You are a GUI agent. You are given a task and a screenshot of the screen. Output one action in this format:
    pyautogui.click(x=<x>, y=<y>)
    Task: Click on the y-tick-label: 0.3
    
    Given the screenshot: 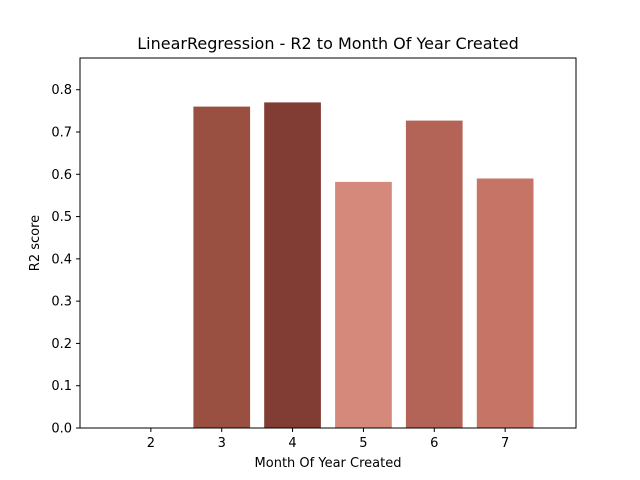 What is the action you would take?
    pyautogui.click(x=61, y=302)
    